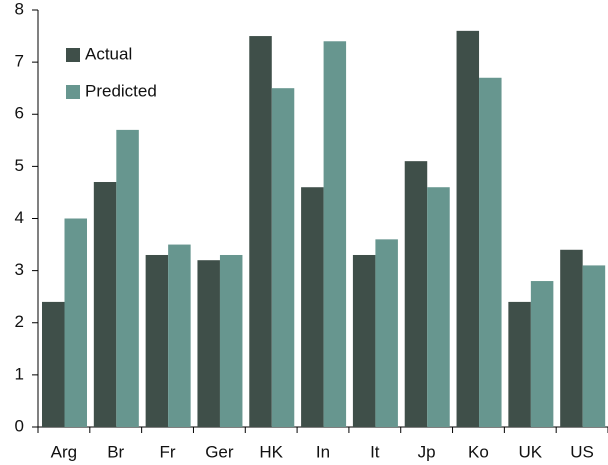 This screenshot has height=465, width=608. What do you see at coordinates (115, 451) in the screenshot?
I see `x-tick-label: Br` at bounding box center [115, 451].